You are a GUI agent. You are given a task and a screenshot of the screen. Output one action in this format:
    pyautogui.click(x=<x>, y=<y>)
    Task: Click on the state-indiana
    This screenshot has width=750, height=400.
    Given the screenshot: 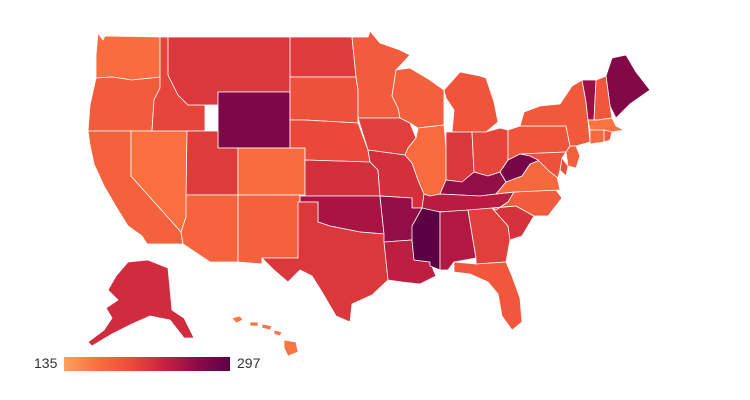 What is the action you would take?
    pyautogui.click(x=460, y=157)
    